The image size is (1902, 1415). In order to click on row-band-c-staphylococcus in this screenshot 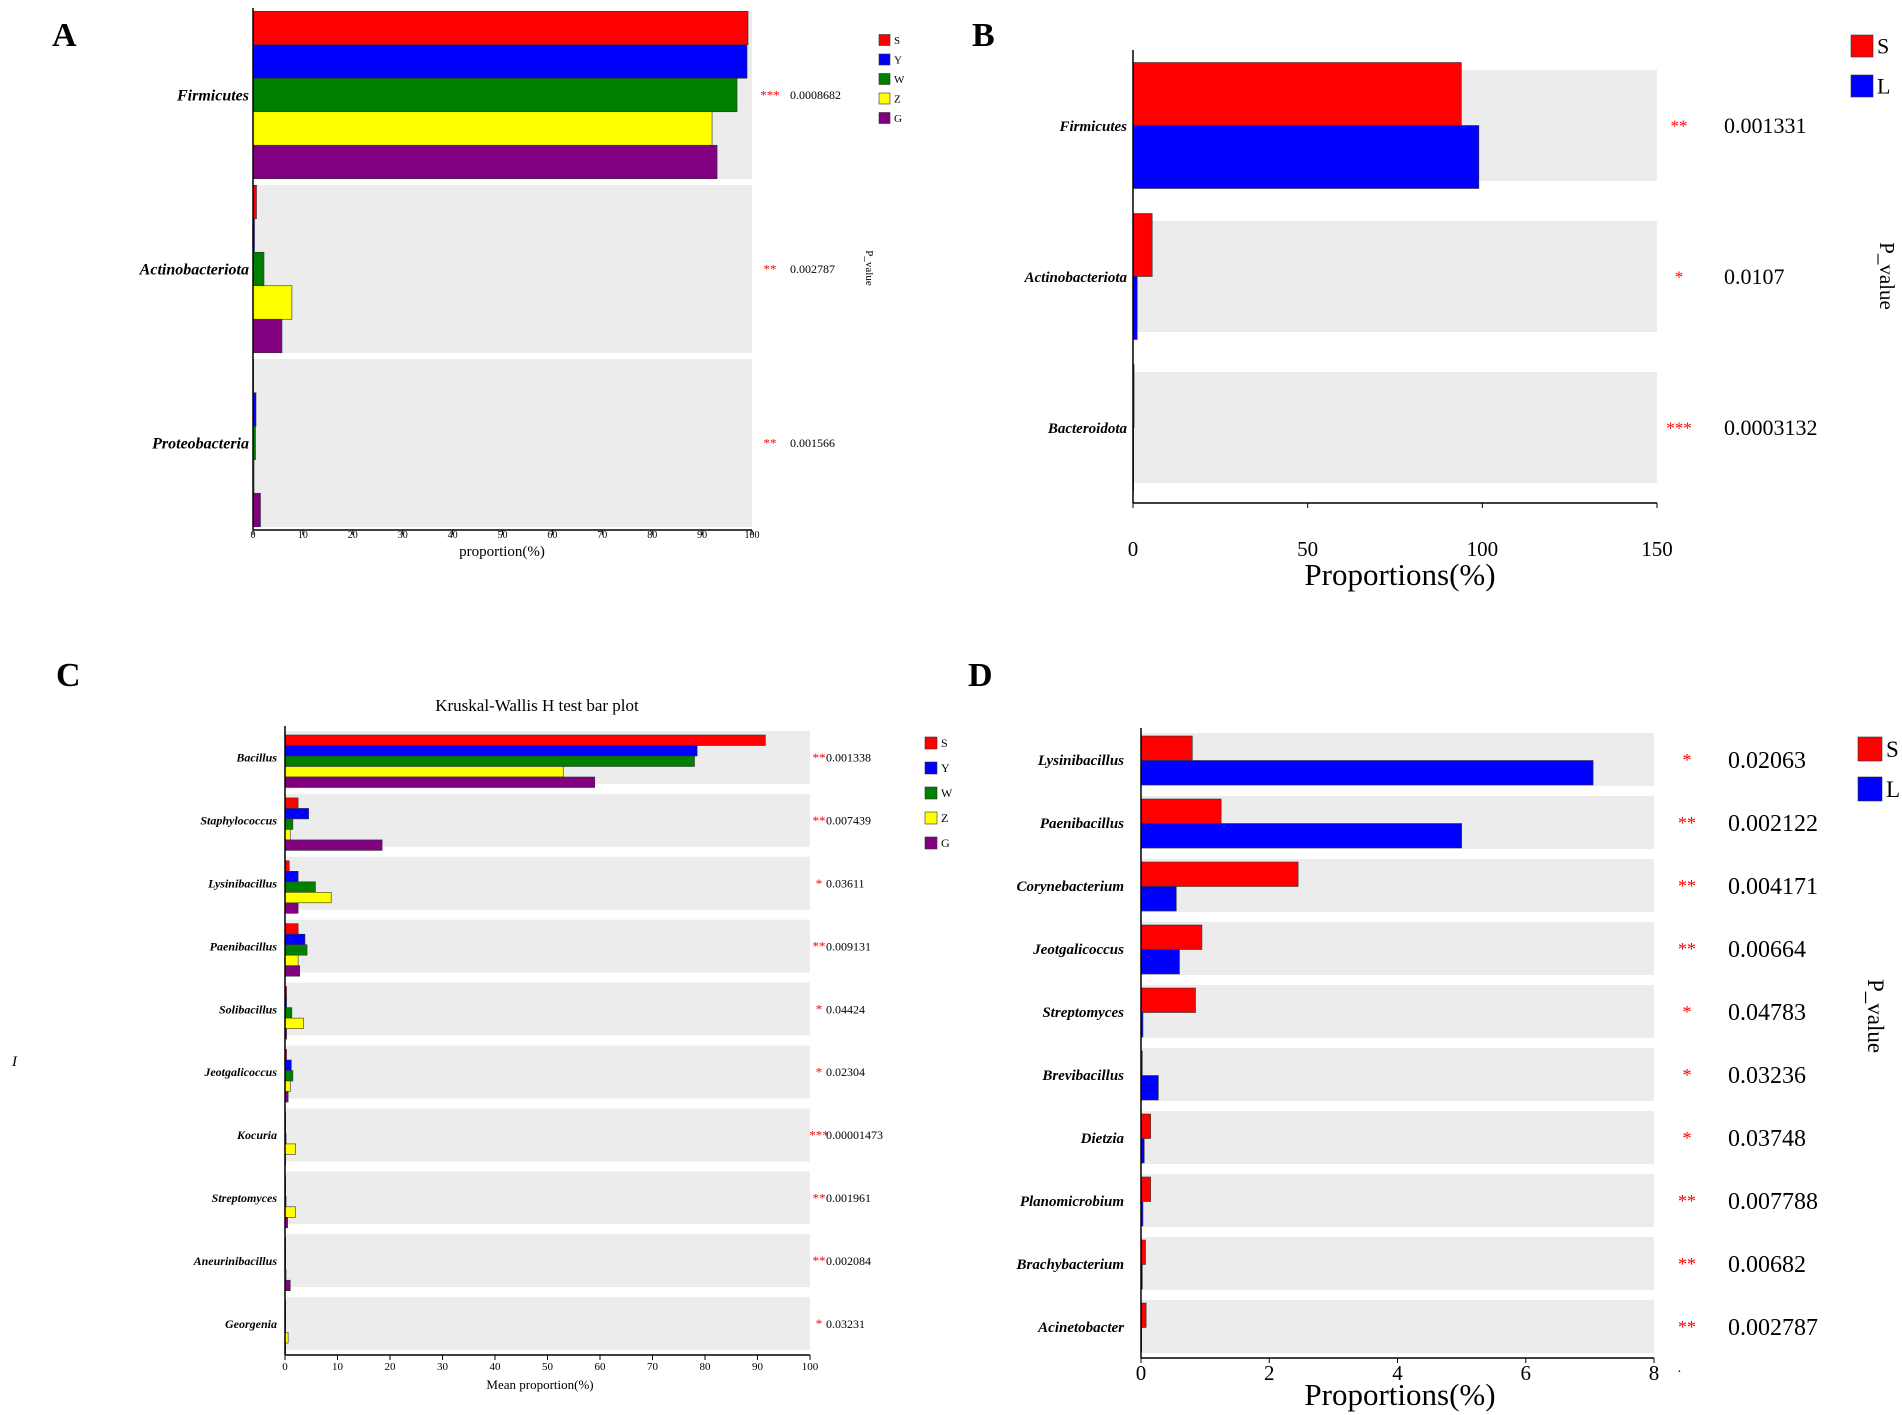, I will do `click(547, 820)`.